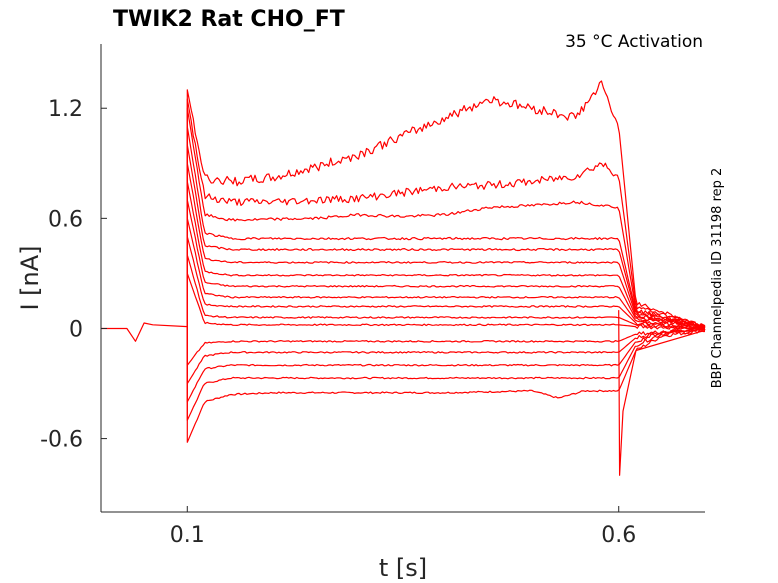  What do you see at coordinates (65, 219) in the screenshot?
I see `y-tick-label: 0.6` at bounding box center [65, 219].